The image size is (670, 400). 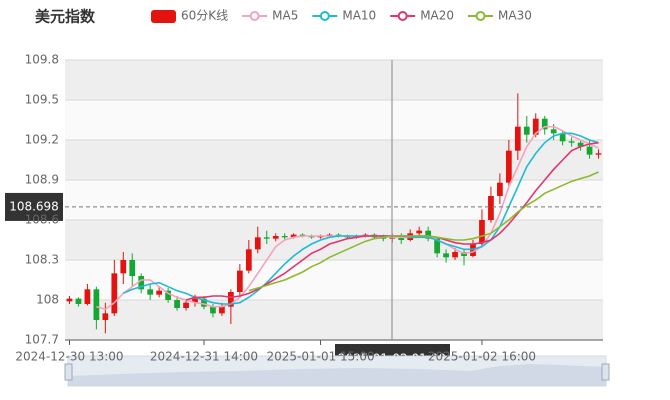 What do you see at coordinates (482, 357) in the screenshot?
I see `x-tick-label: 2025-01-02 16:00` at bounding box center [482, 357].